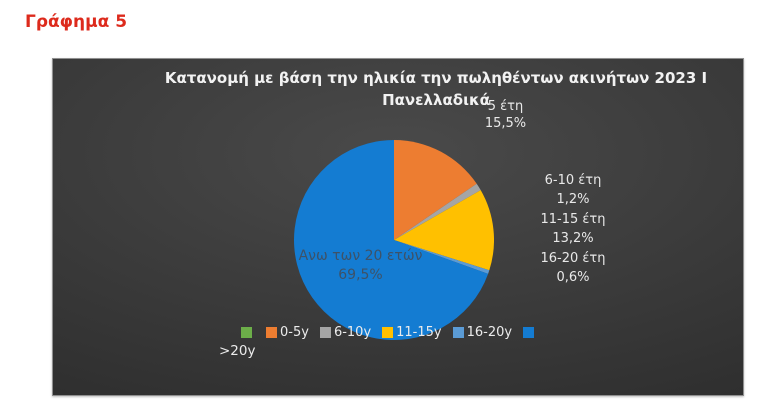 This screenshot has height=413, width=768. What do you see at coordinates (573, 239) in the screenshot?
I see `data-label-11-15-pct: 13,2%` at bounding box center [573, 239].